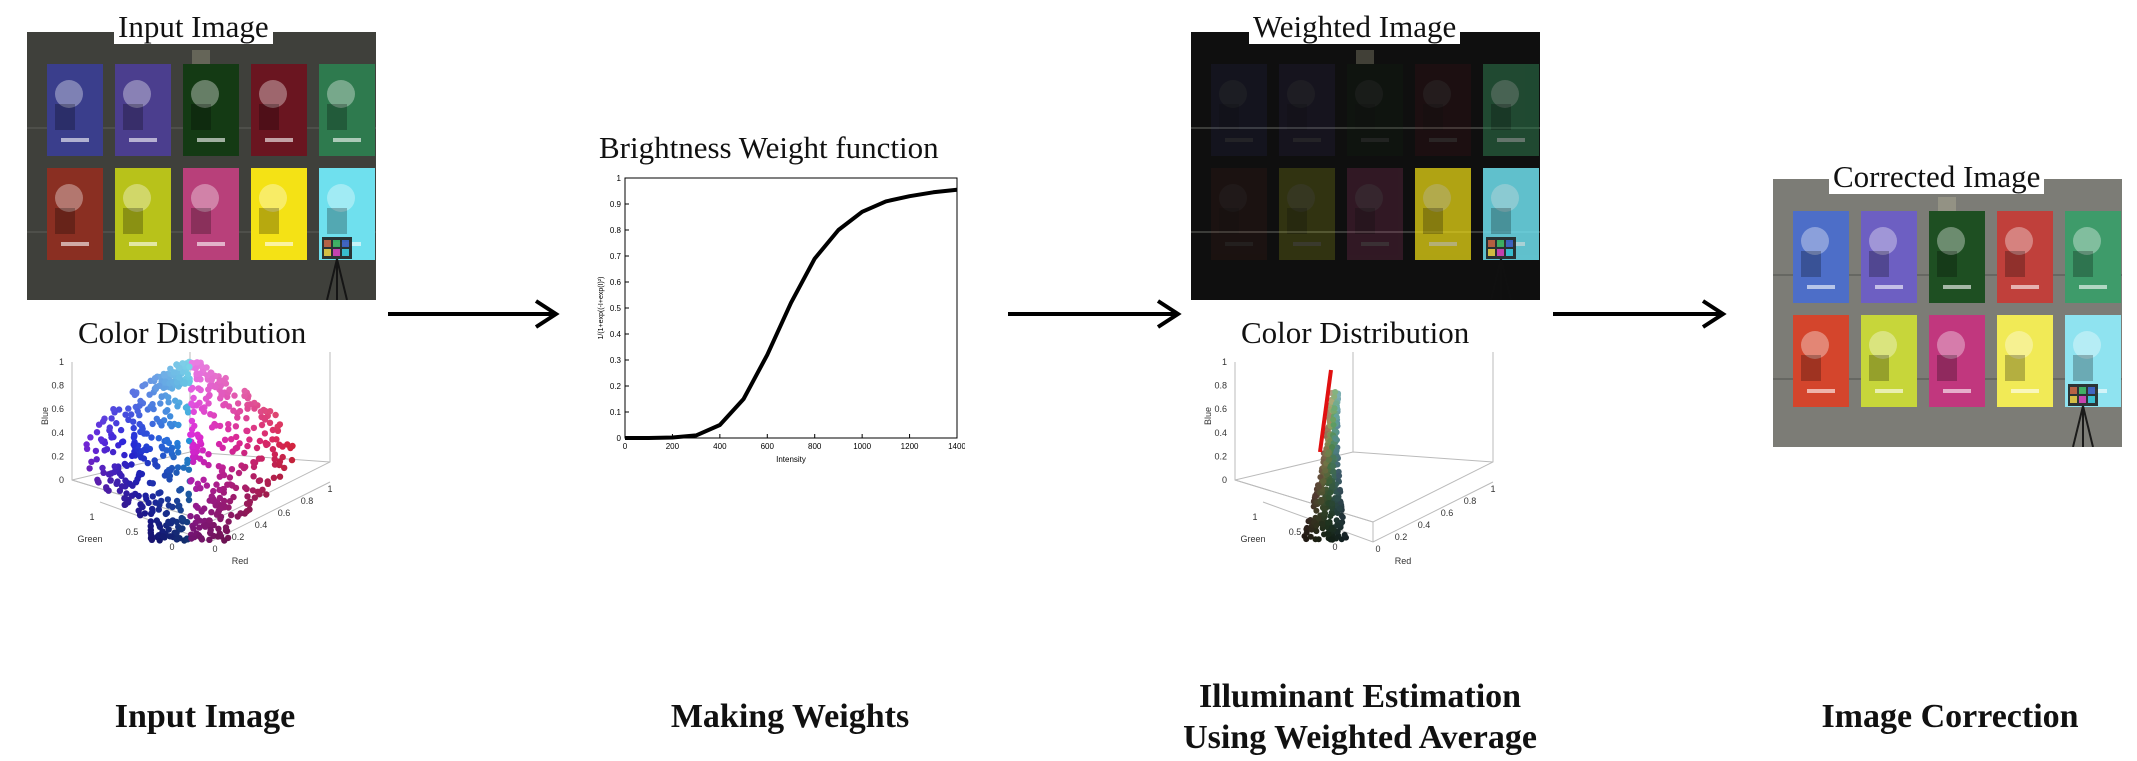  Describe the element at coordinates (1325, 411) in the screenshot. I see `illuminant-estimate-line` at that location.